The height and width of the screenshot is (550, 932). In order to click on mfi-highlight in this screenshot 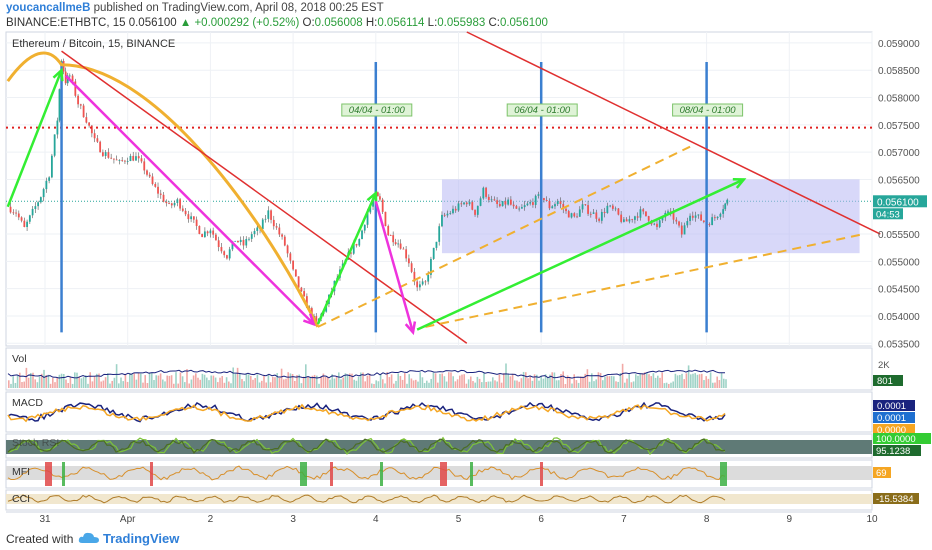, I will do `click(381, 474)`.